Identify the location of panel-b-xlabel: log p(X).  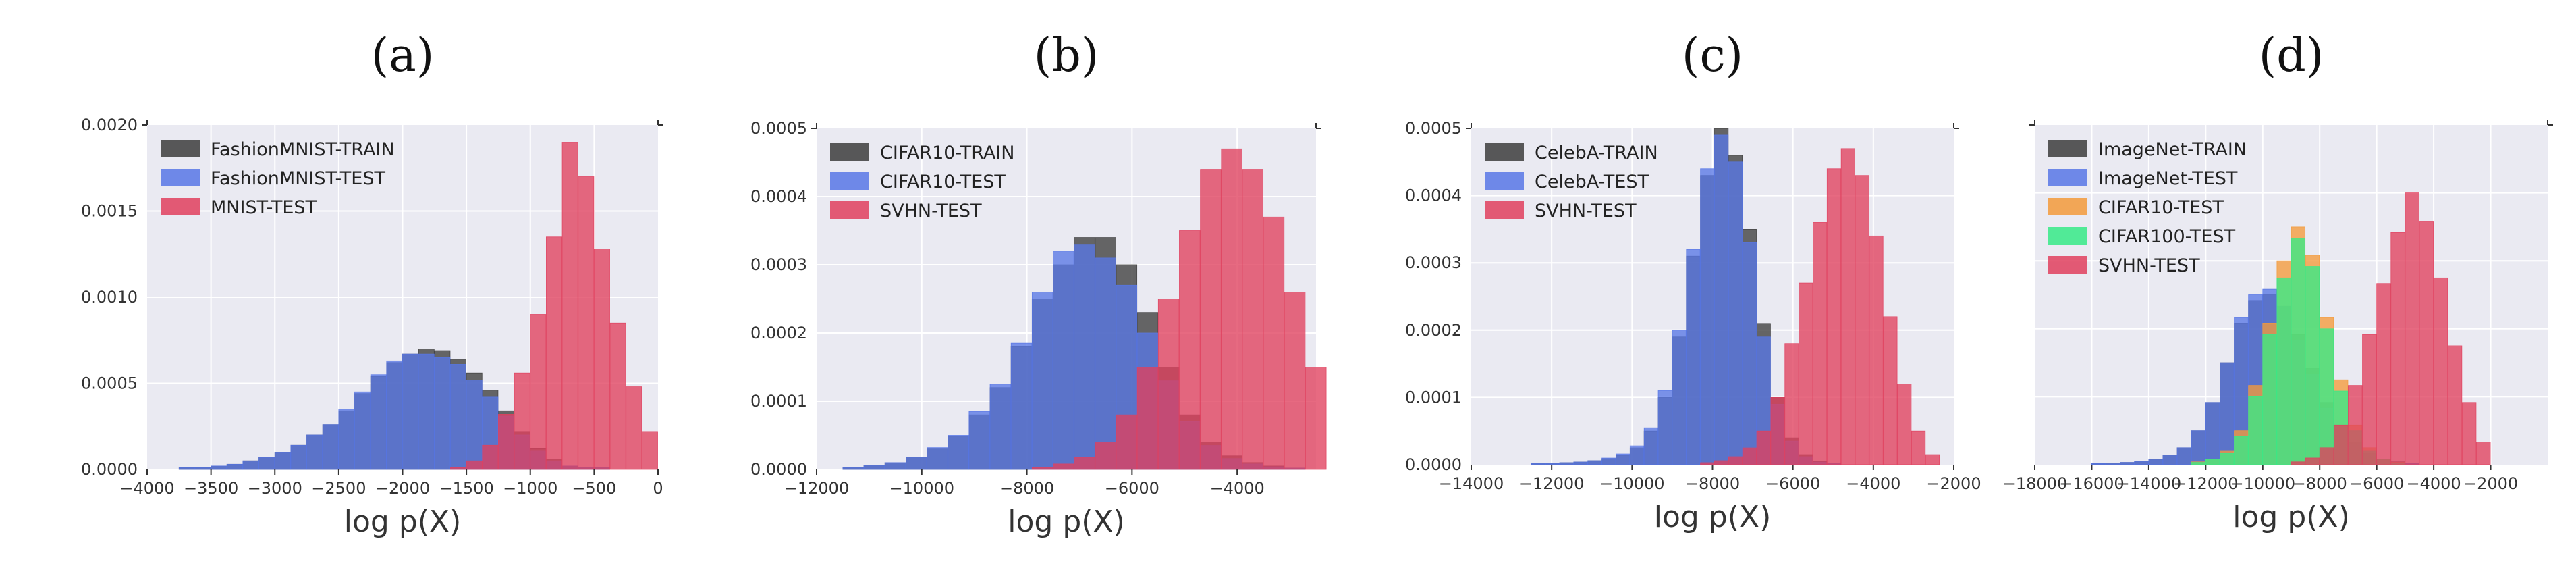
(1066, 522).